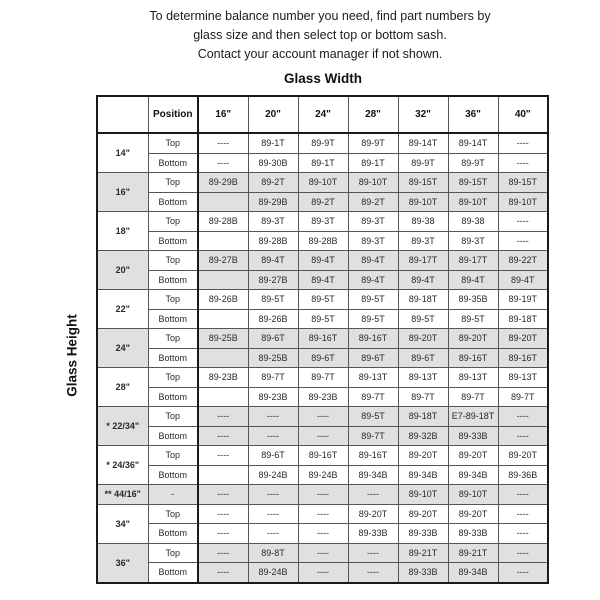  I want to click on part-cell: 89-2T, so click(323, 201).